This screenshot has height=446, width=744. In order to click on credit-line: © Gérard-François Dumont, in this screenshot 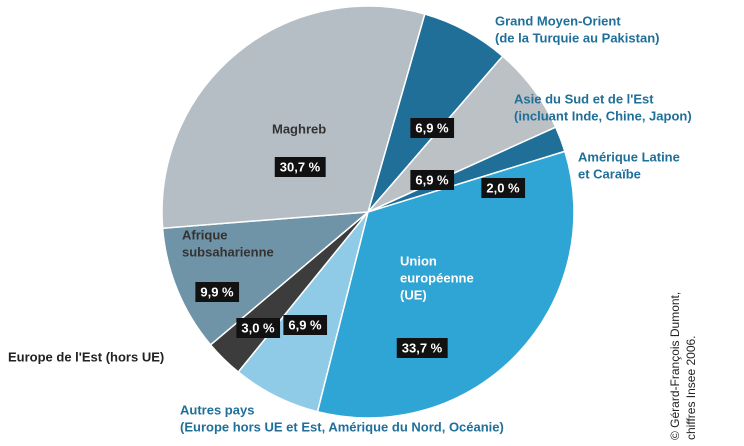, I will do `click(675, 366)`.